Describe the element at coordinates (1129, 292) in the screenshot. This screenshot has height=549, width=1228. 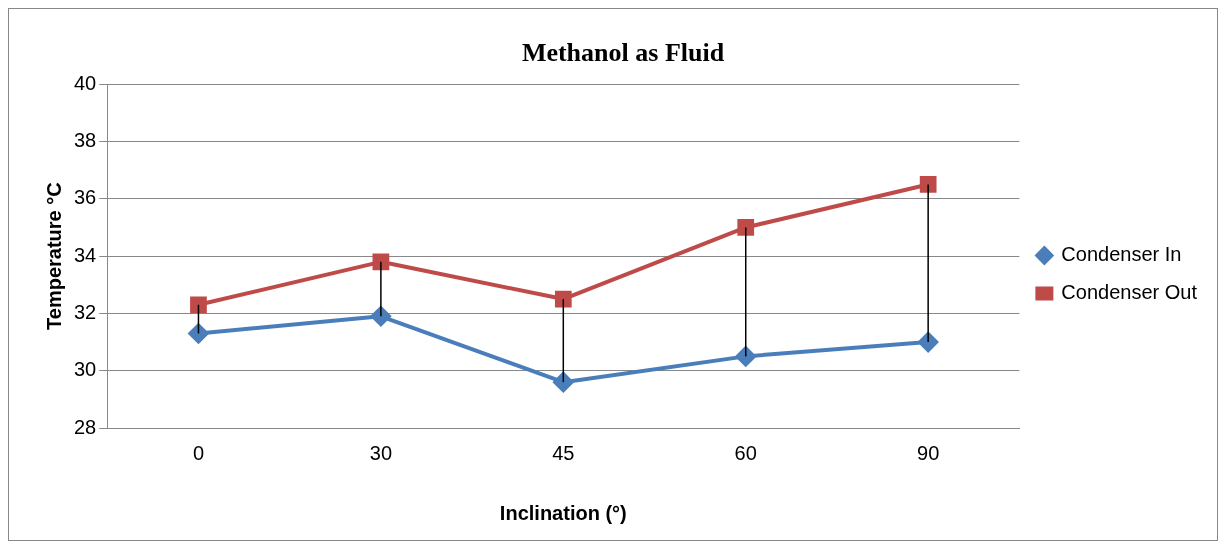
I see `legend-label: Condenser Out` at that location.